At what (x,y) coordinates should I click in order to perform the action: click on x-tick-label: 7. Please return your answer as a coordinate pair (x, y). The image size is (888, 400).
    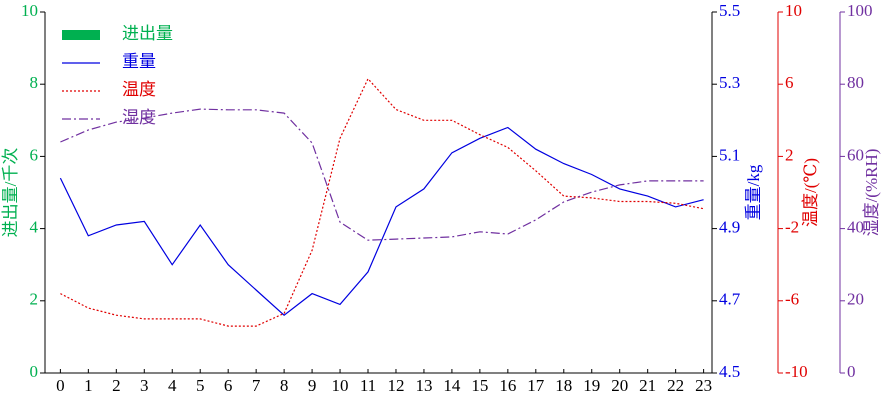
    Looking at the image, I should click on (256, 385).